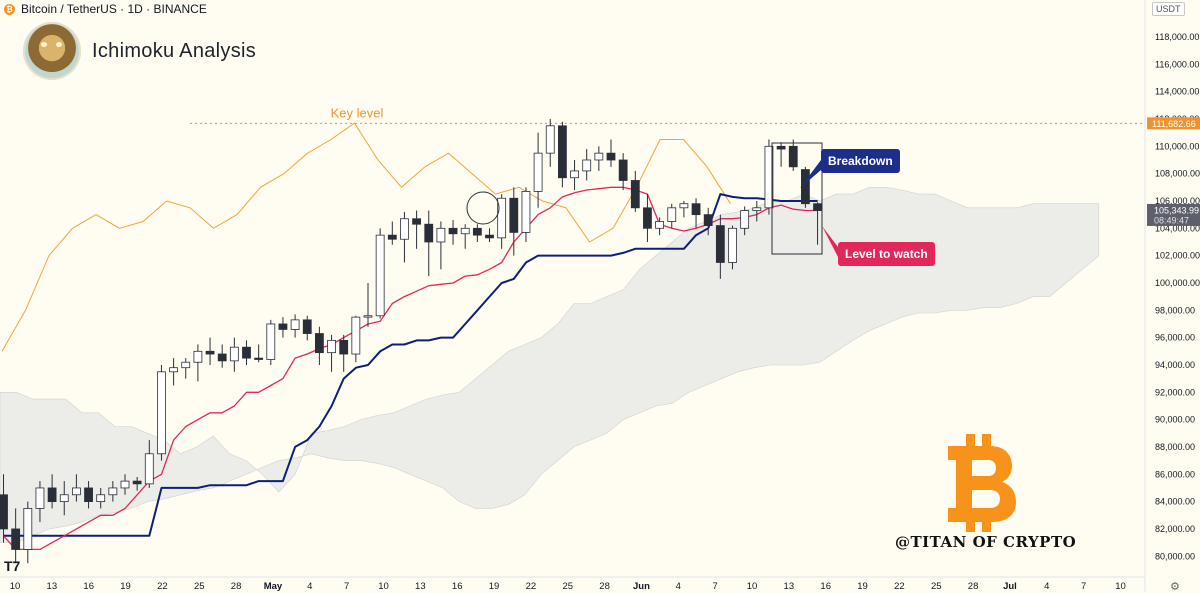 The width and height of the screenshot is (1200, 593). What do you see at coordinates (1171, 220) in the screenshot?
I see `countdown-timer: 08:49:47` at bounding box center [1171, 220].